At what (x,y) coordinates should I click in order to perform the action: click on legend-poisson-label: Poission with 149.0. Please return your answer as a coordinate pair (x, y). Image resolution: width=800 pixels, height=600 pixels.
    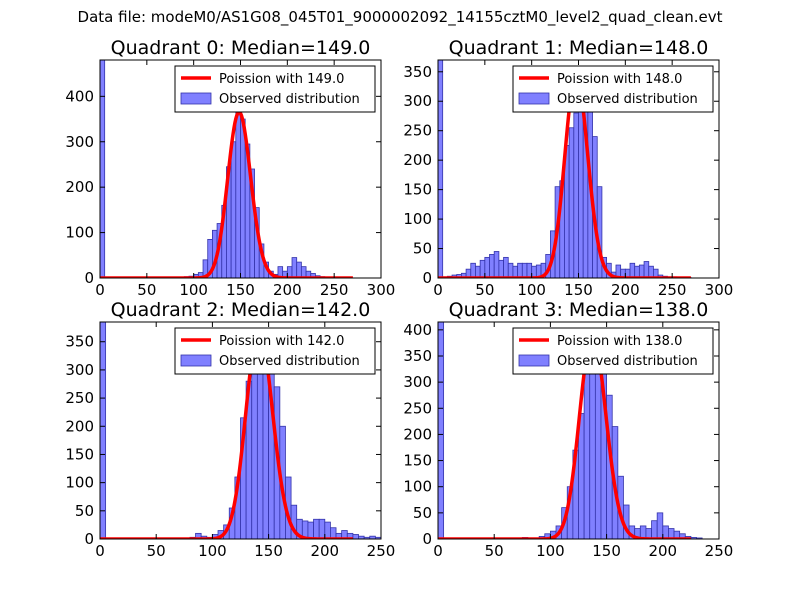
    Looking at the image, I should click on (281, 79).